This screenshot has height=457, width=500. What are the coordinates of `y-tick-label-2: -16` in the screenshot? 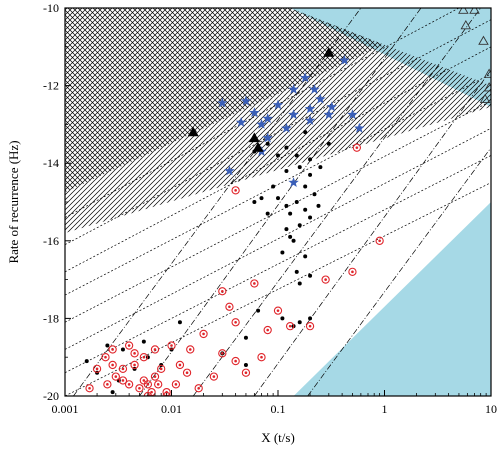 It's located at (51, 241).